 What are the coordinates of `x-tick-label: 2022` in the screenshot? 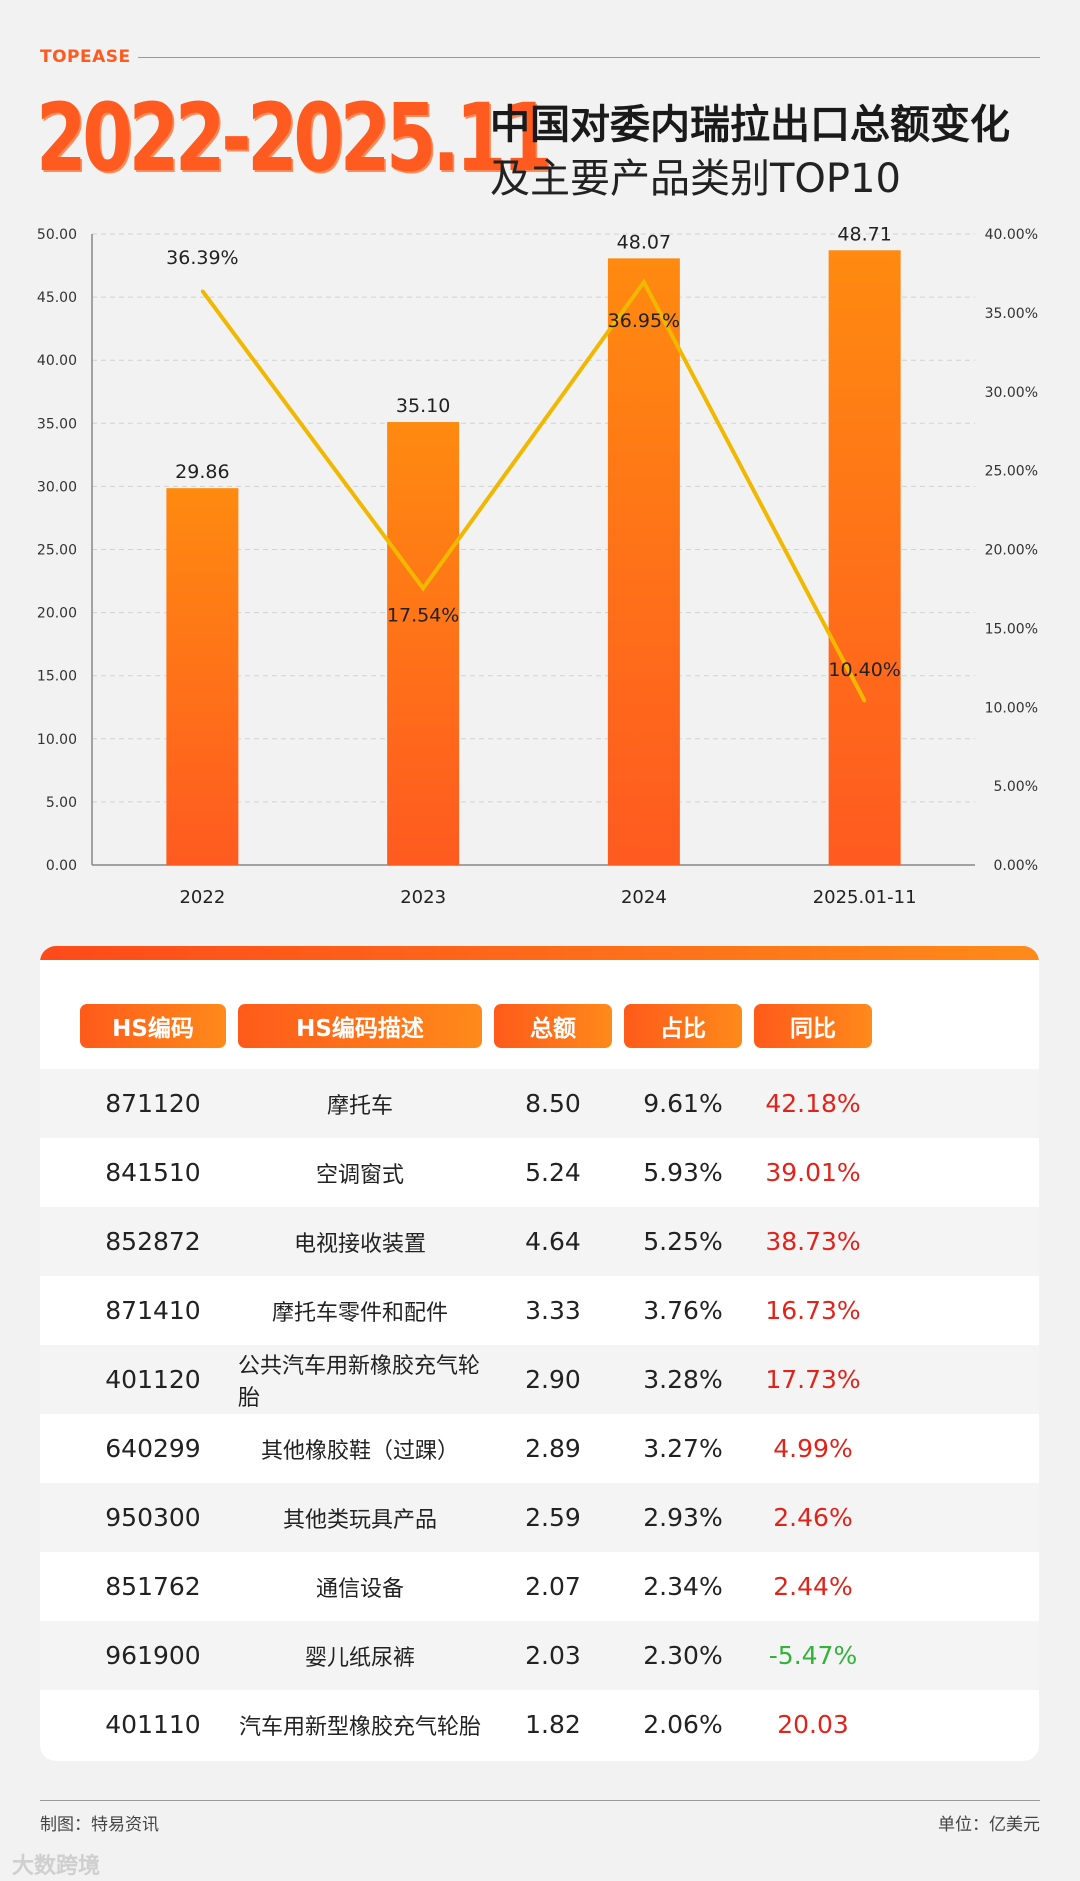 It's located at (202, 897).